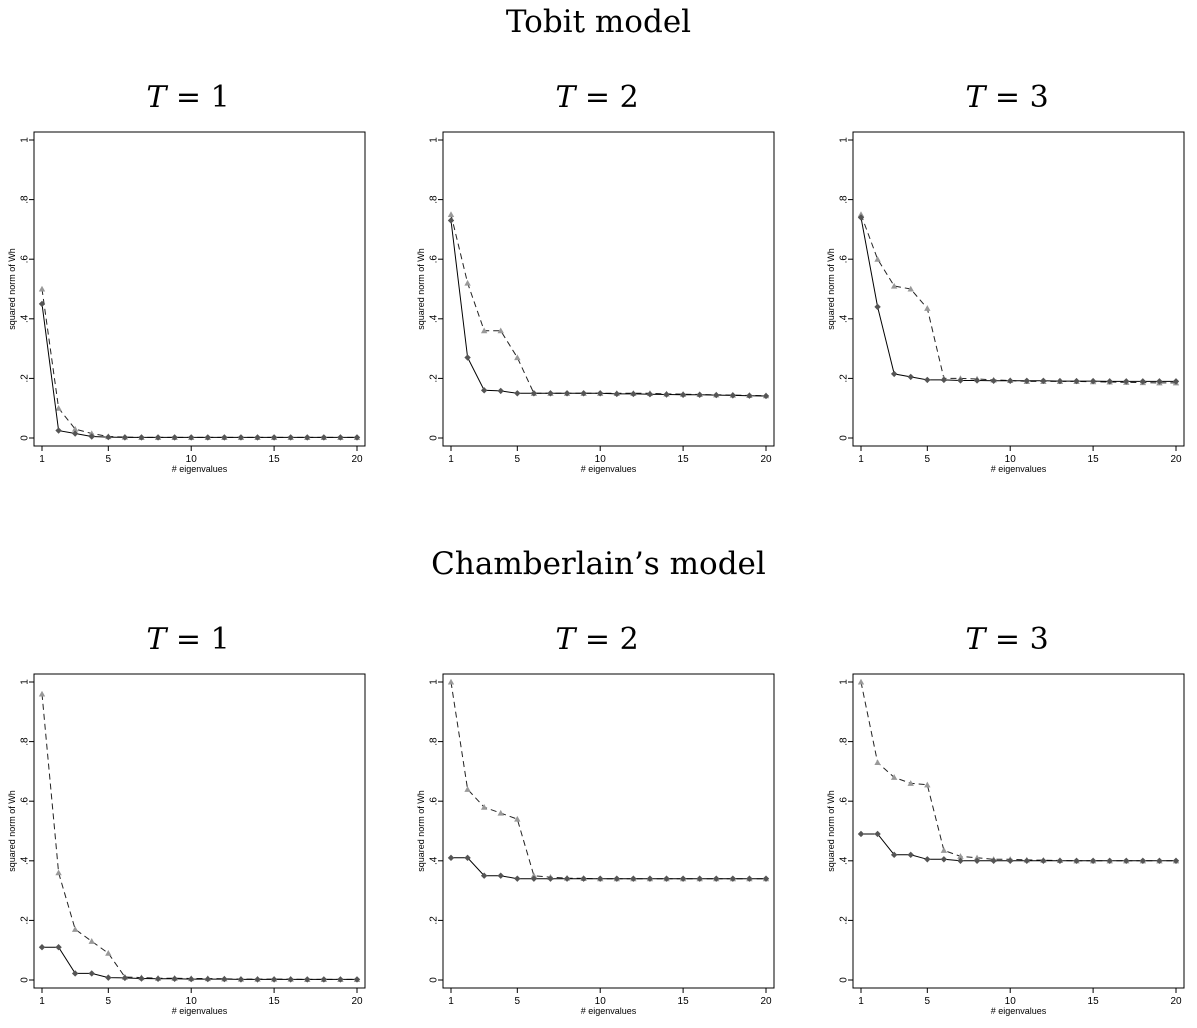 This screenshot has height=1028, width=1197. Describe the element at coordinates (1007, 97) in the screenshot. I see `panel-title: T = 3` at that location.